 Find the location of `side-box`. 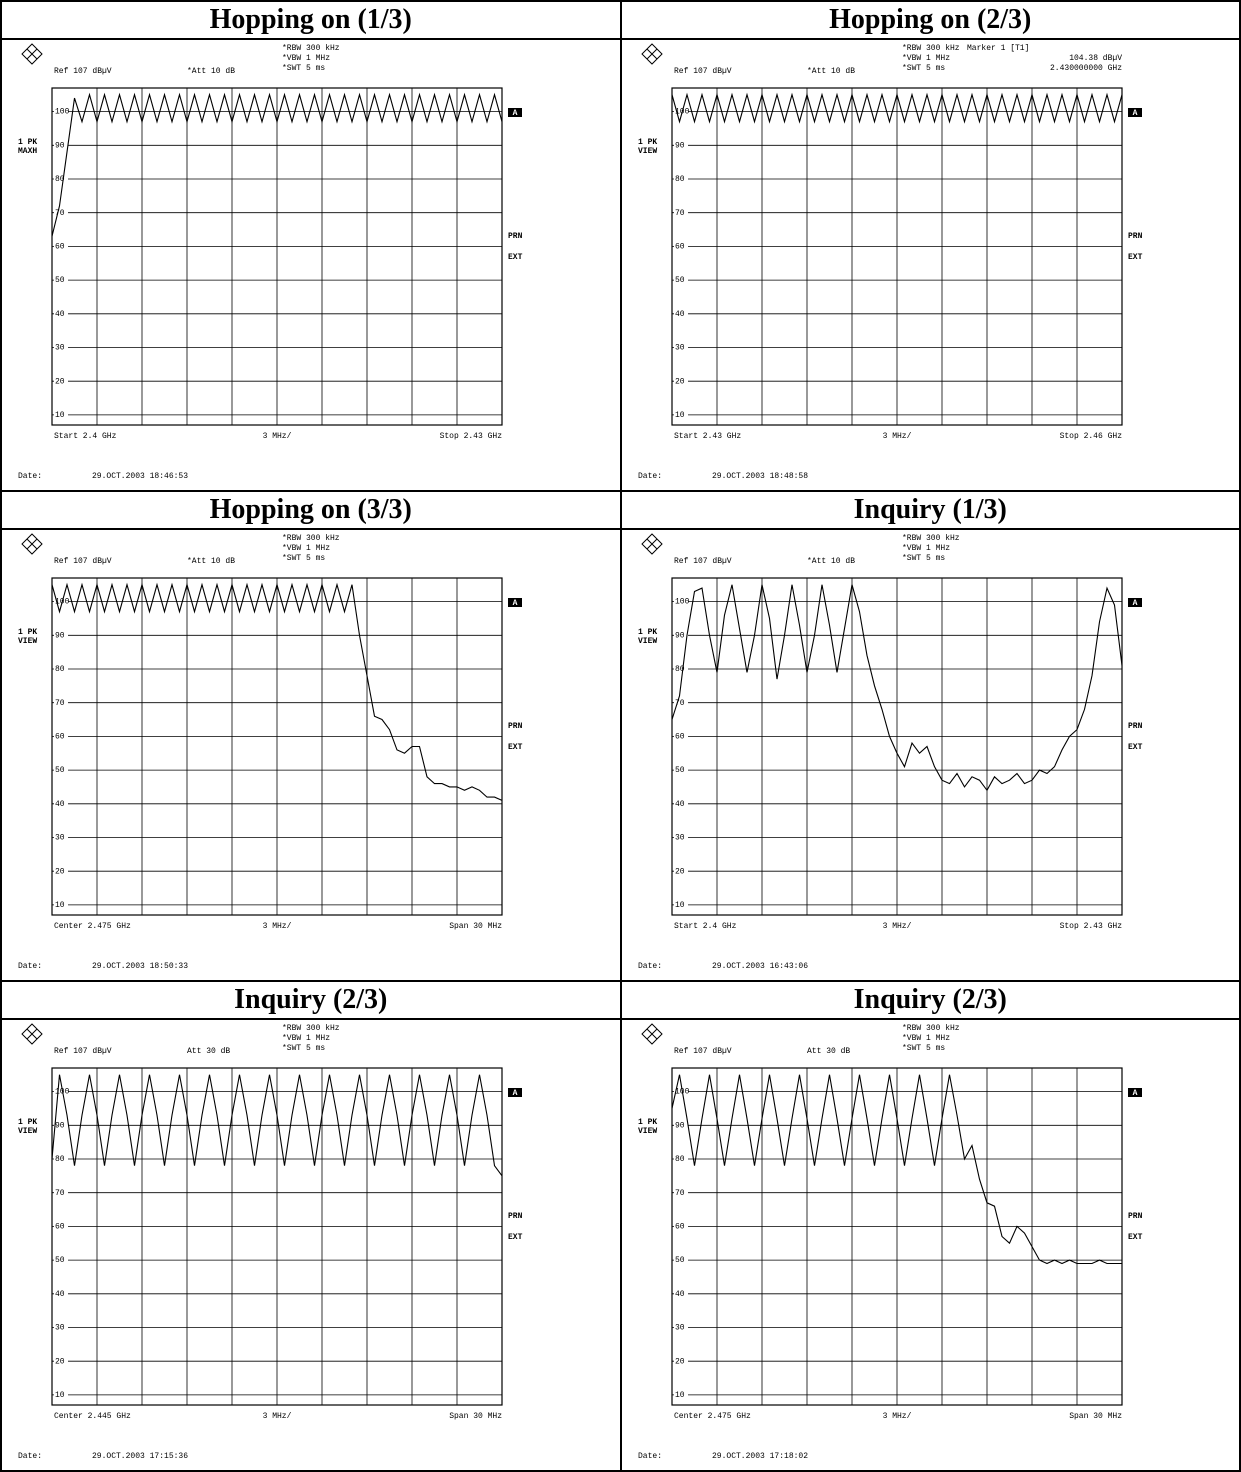

side-box is located at coordinates (1134, 602).